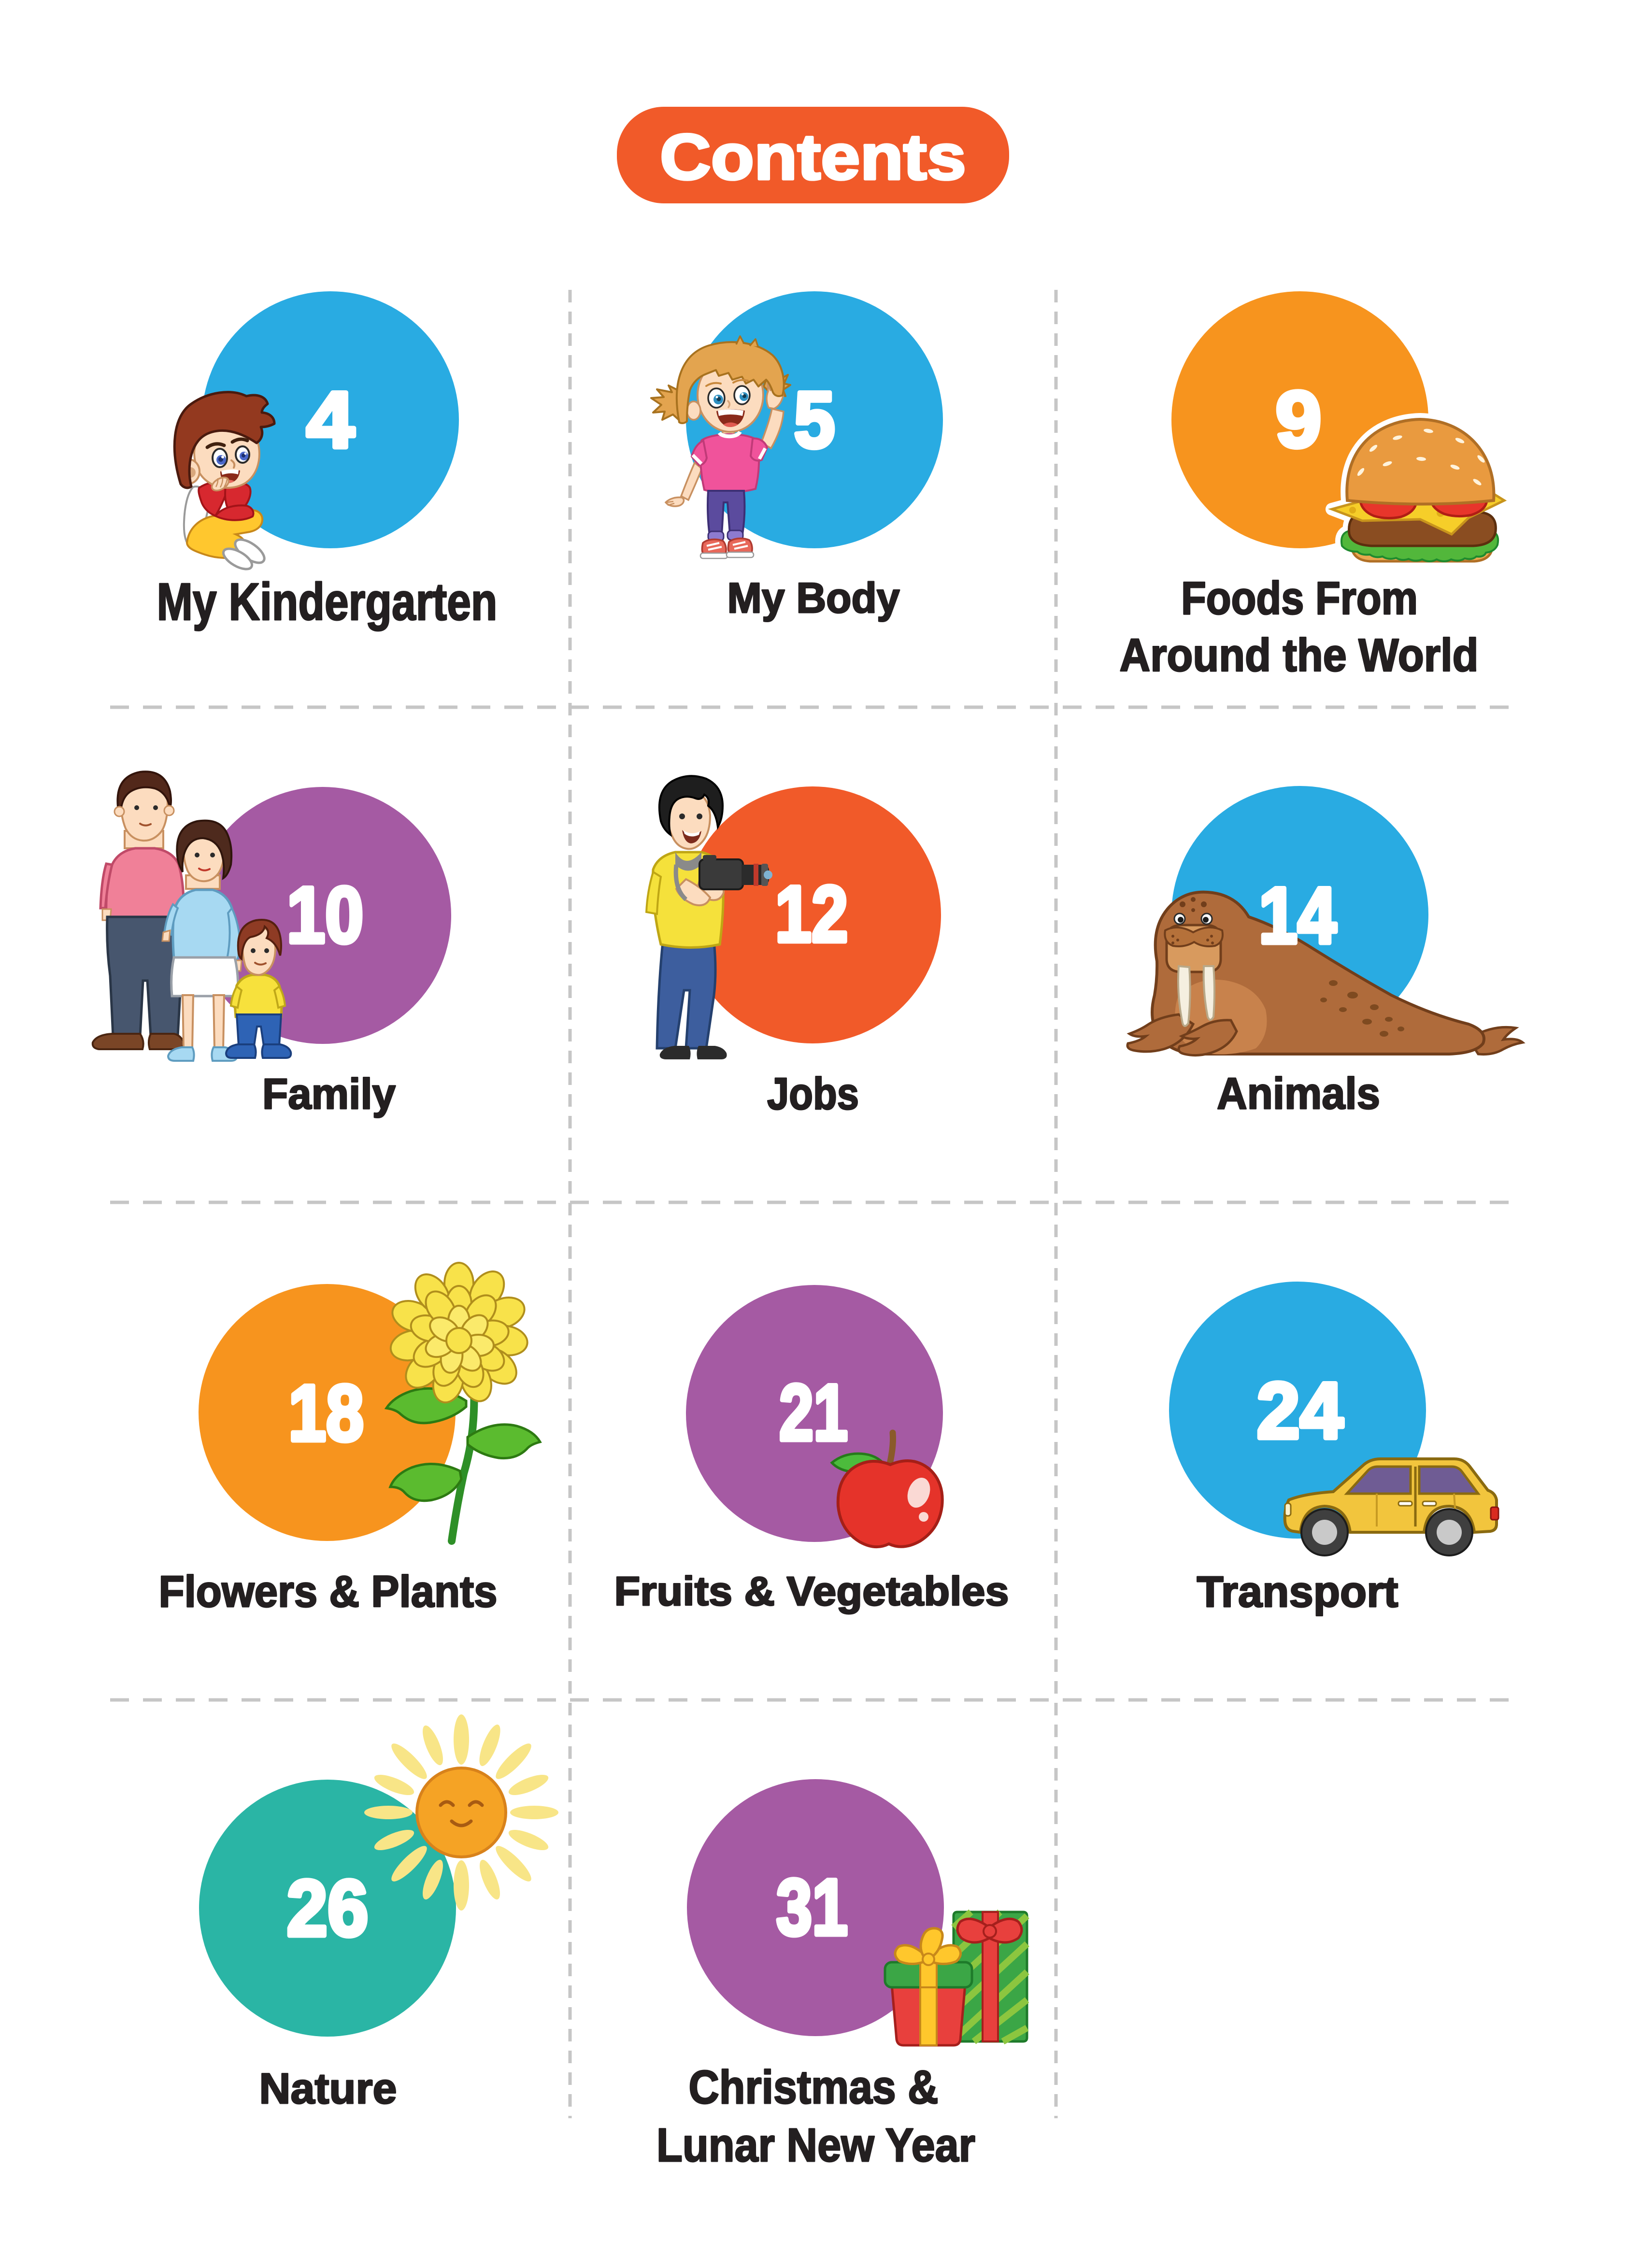  Describe the element at coordinates (1299, 1093) in the screenshot. I see `svg-text: Animals` at that location.